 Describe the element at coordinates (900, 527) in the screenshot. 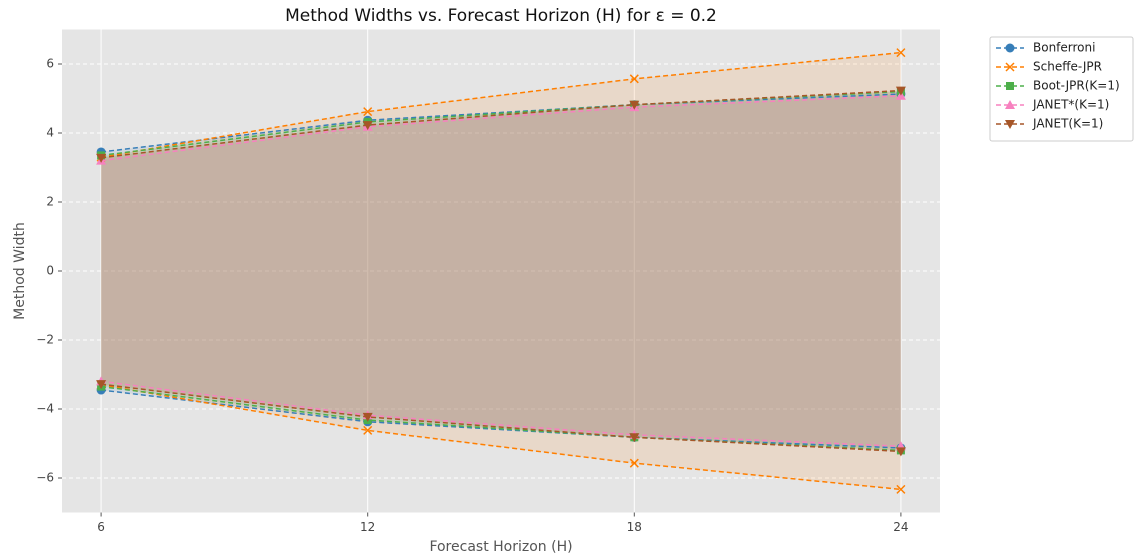

I see `x-tick-label: 24` at that location.